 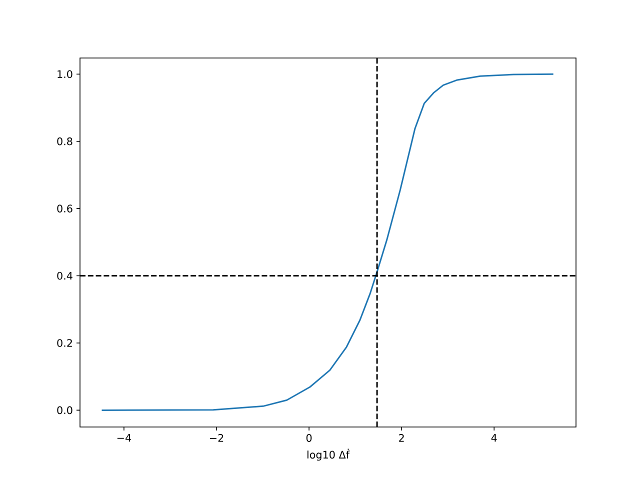 What do you see at coordinates (64, 208) in the screenshot?
I see `y-tick-label: 0.6` at bounding box center [64, 208].